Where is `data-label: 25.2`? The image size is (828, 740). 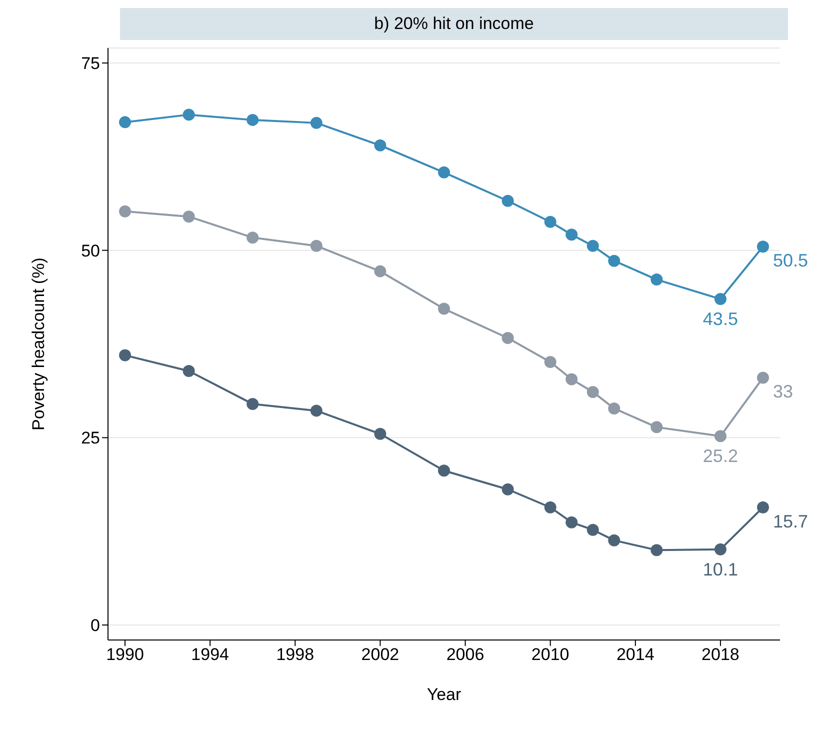
data-label: 25.2 is located at coordinates (720, 456).